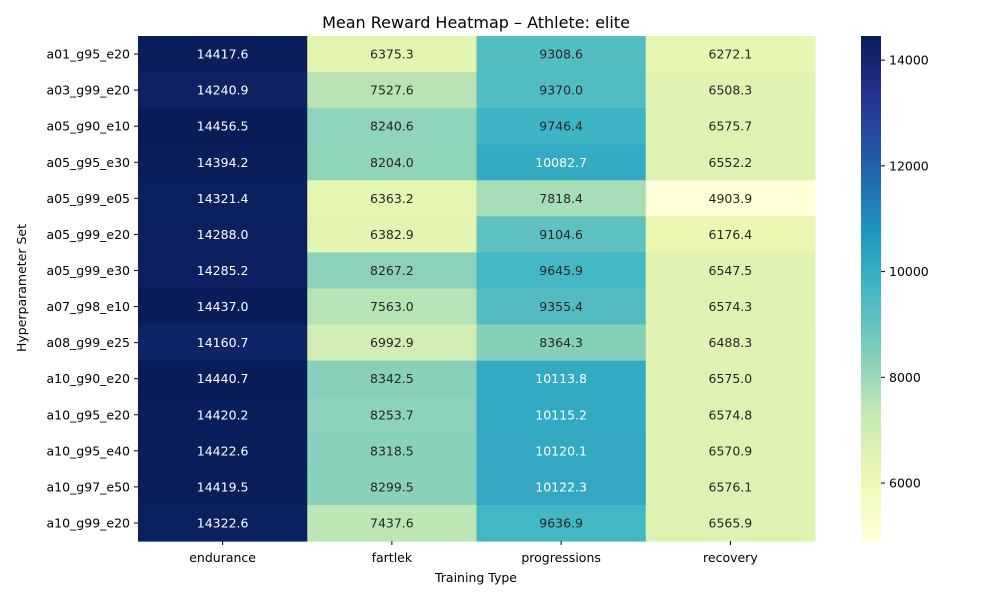 The height and width of the screenshot is (604, 1000). I want to click on cell-value-label: 14394.2, so click(223, 162).